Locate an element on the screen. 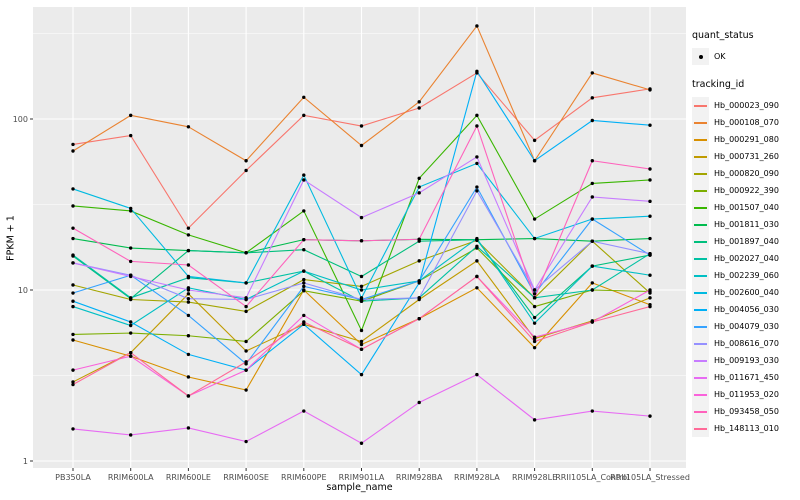 This screenshot has width=800, height=500. legend-entry-label: Hb_000820_090 is located at coordinates (746, 173).